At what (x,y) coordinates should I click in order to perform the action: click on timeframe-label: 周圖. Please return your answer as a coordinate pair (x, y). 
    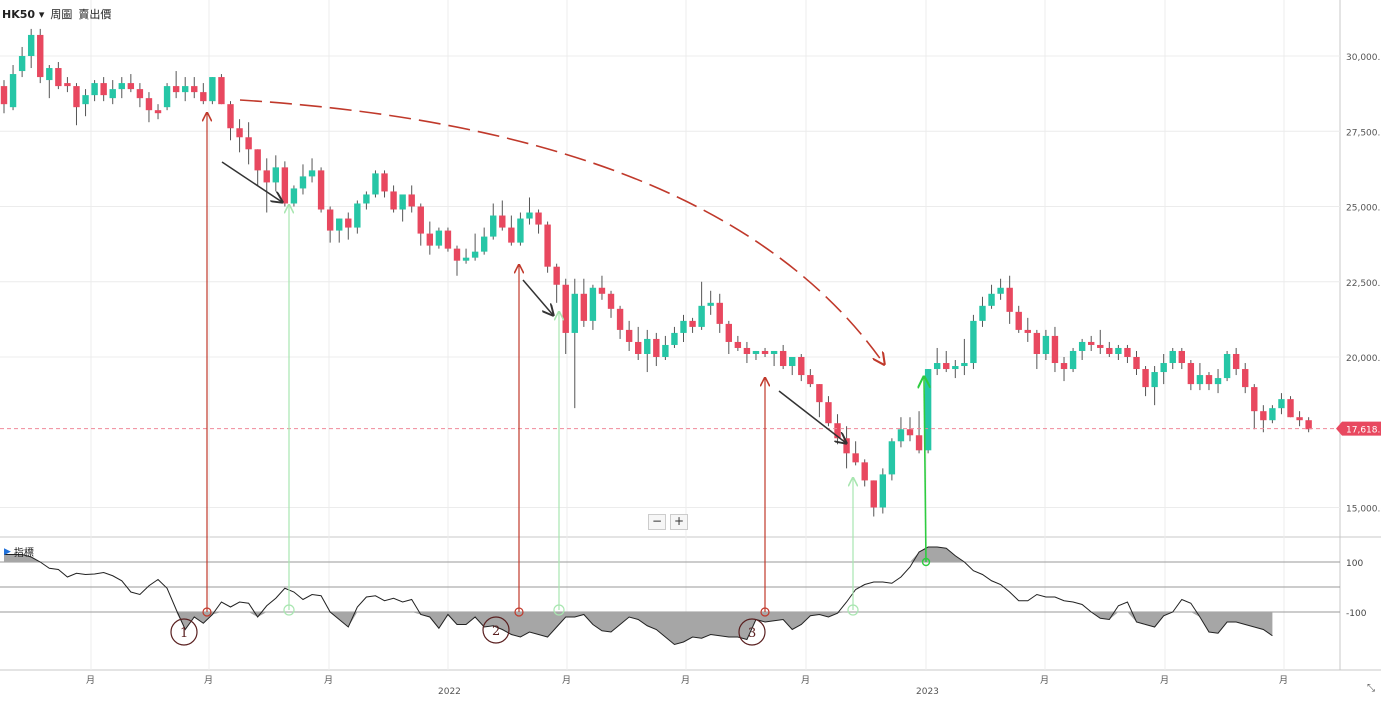
    Looking at the image, I should click on (61, 14).